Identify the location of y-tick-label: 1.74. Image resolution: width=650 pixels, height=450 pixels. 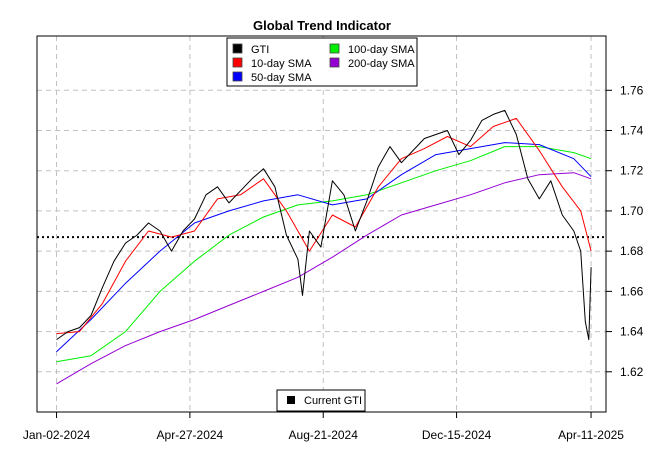
(632, 131).